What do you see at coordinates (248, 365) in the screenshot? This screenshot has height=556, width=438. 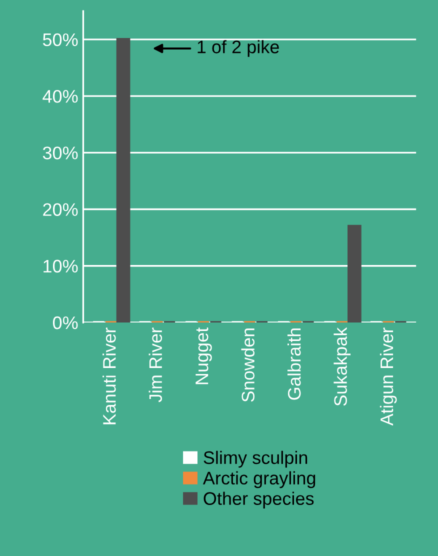 I see `x-tick-label: Snowden` at bounding box center [248, 365].